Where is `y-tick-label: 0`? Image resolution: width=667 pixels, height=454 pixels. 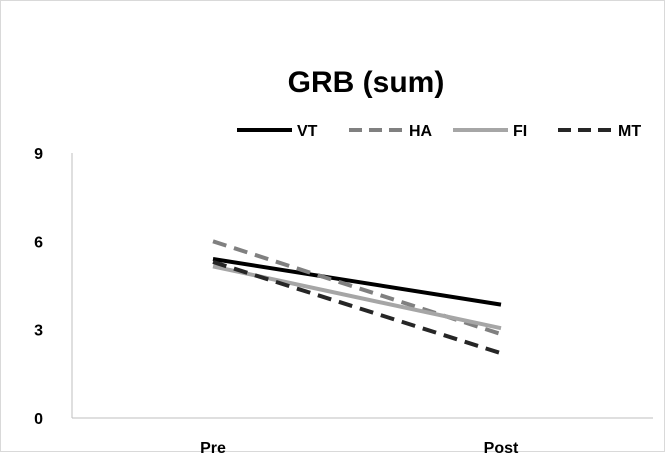 y-tick-label: 0 is located at coordinates (38, 419).